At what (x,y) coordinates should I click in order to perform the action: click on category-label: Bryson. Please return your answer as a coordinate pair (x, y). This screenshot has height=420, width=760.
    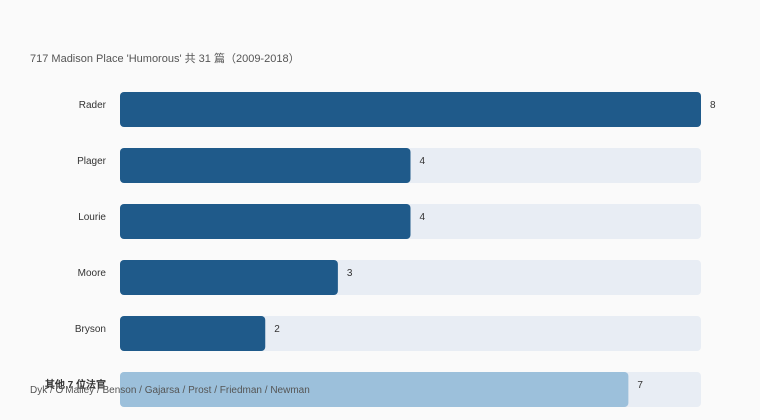
    Looking at the image, I should click on (90, 329).